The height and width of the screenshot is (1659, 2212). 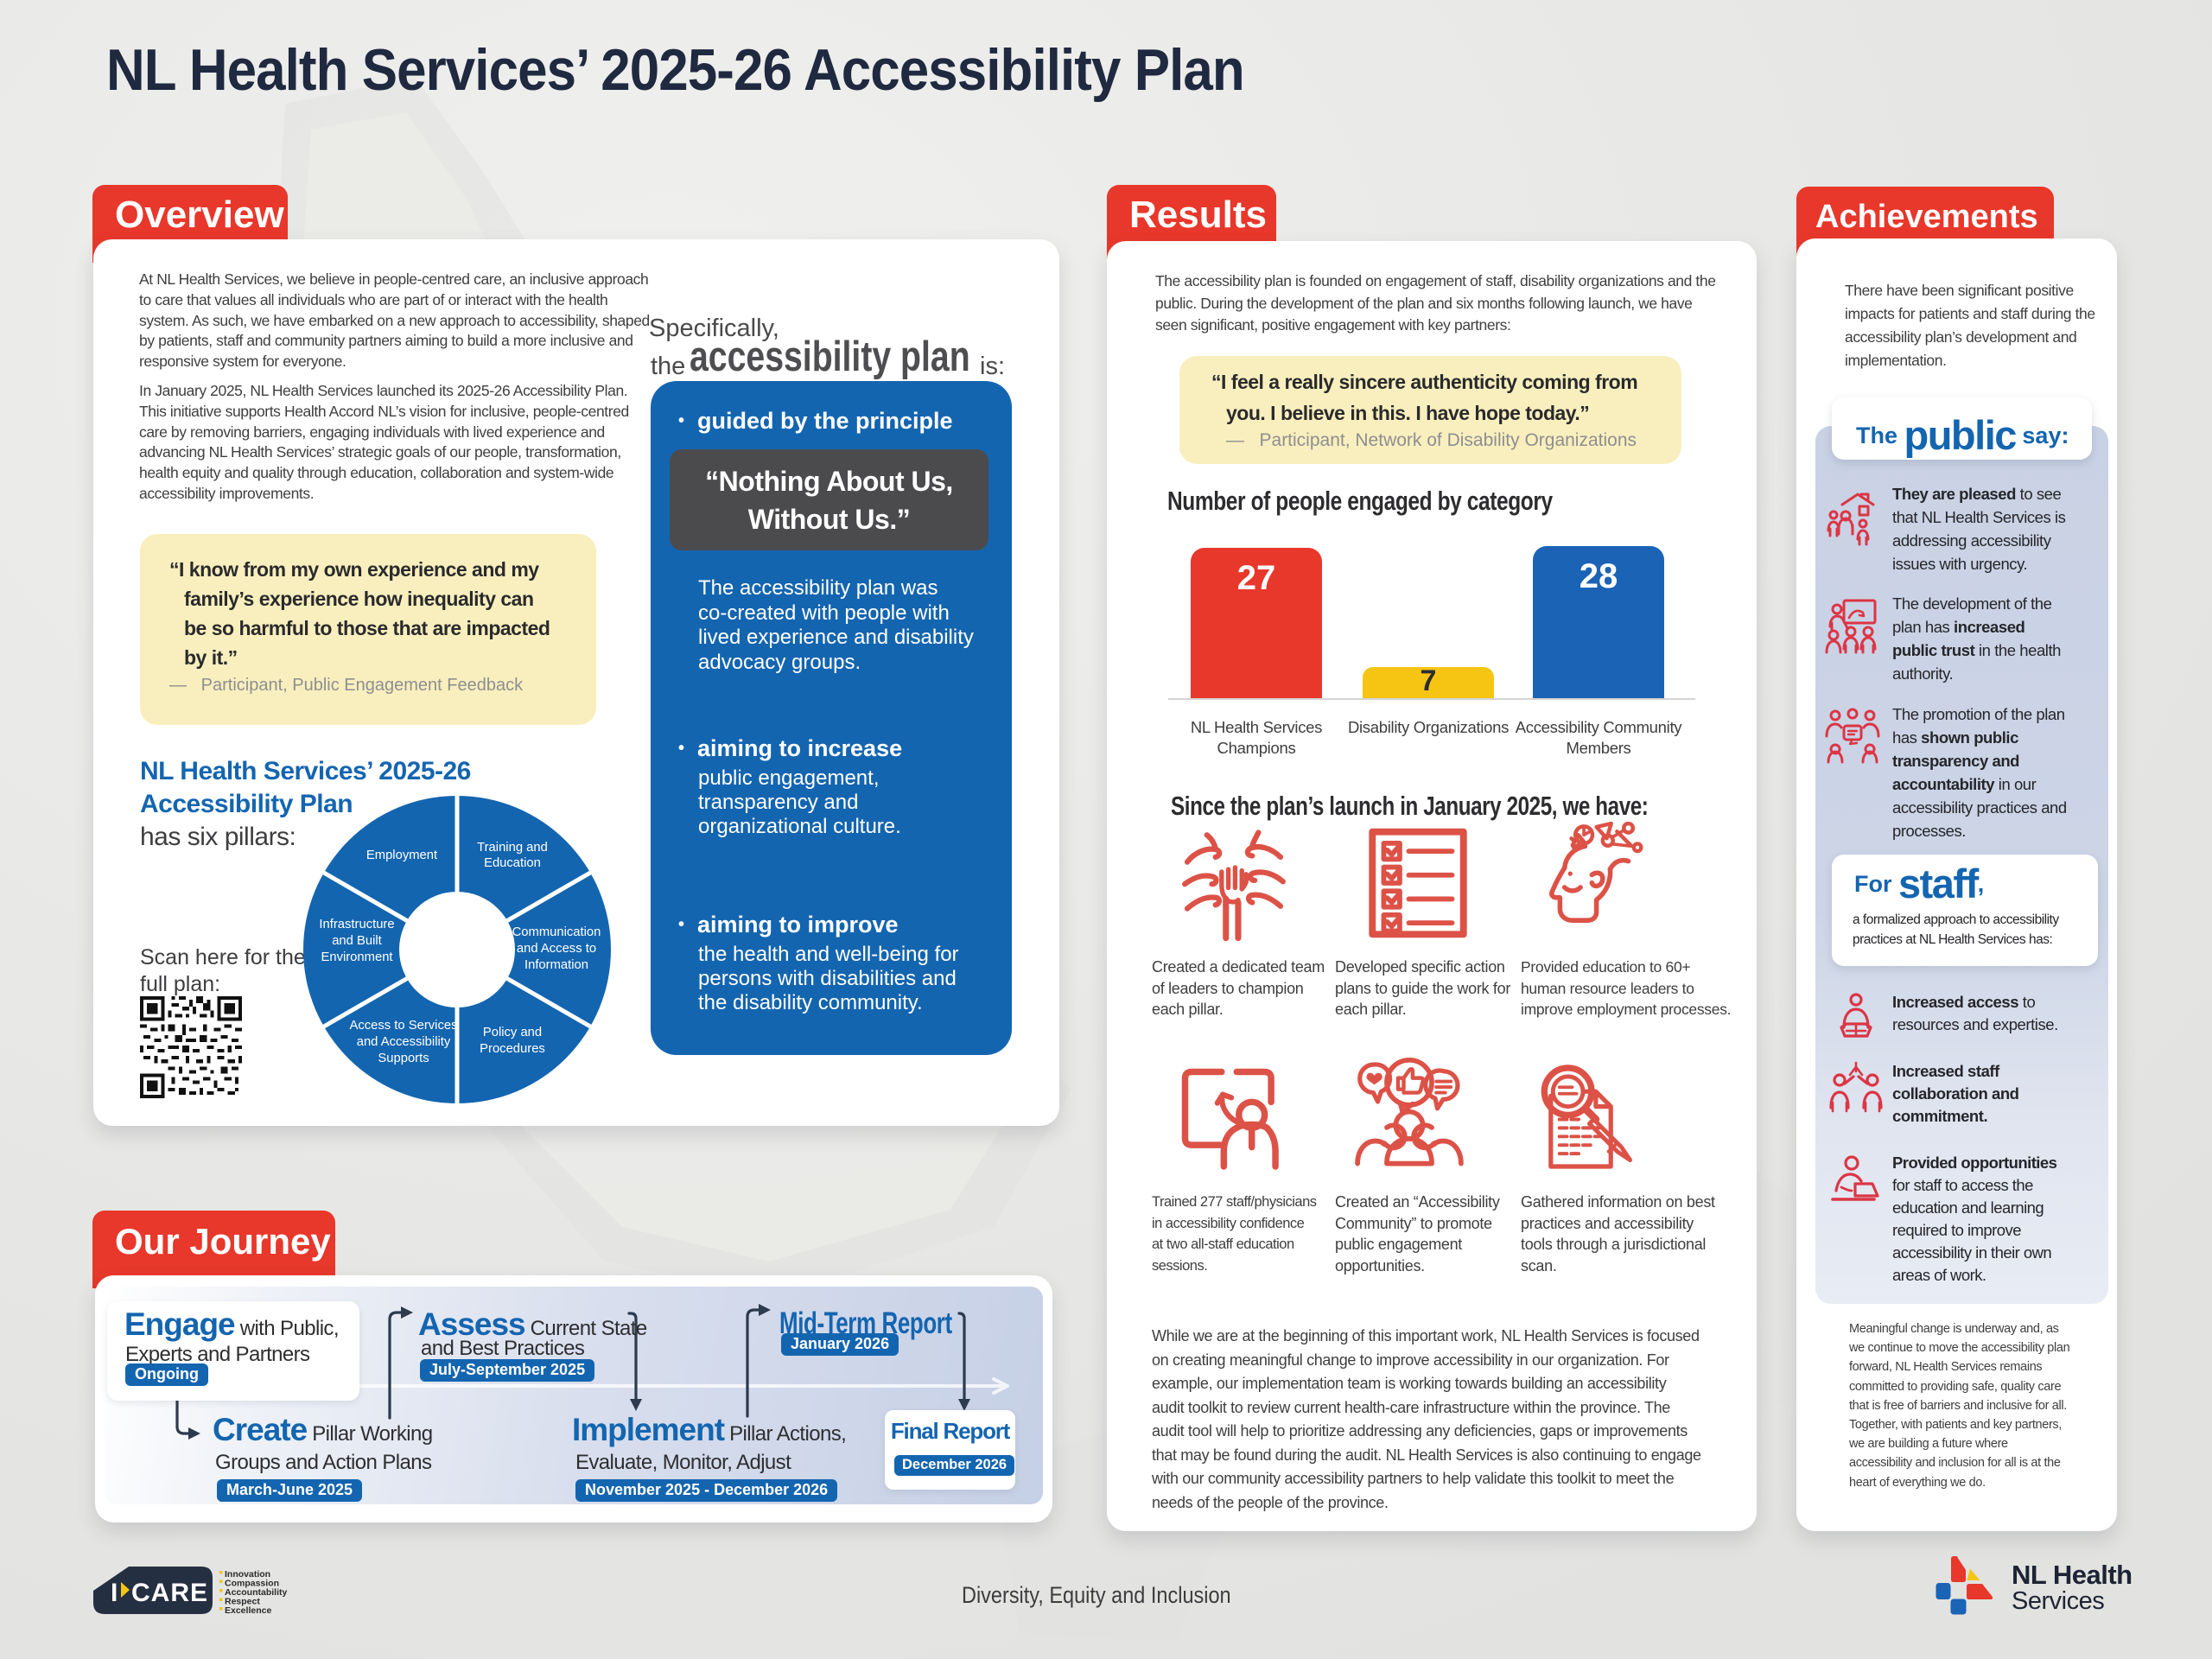 I want to click on svg-text: and Accessibility, so click(x=404, y=1042).